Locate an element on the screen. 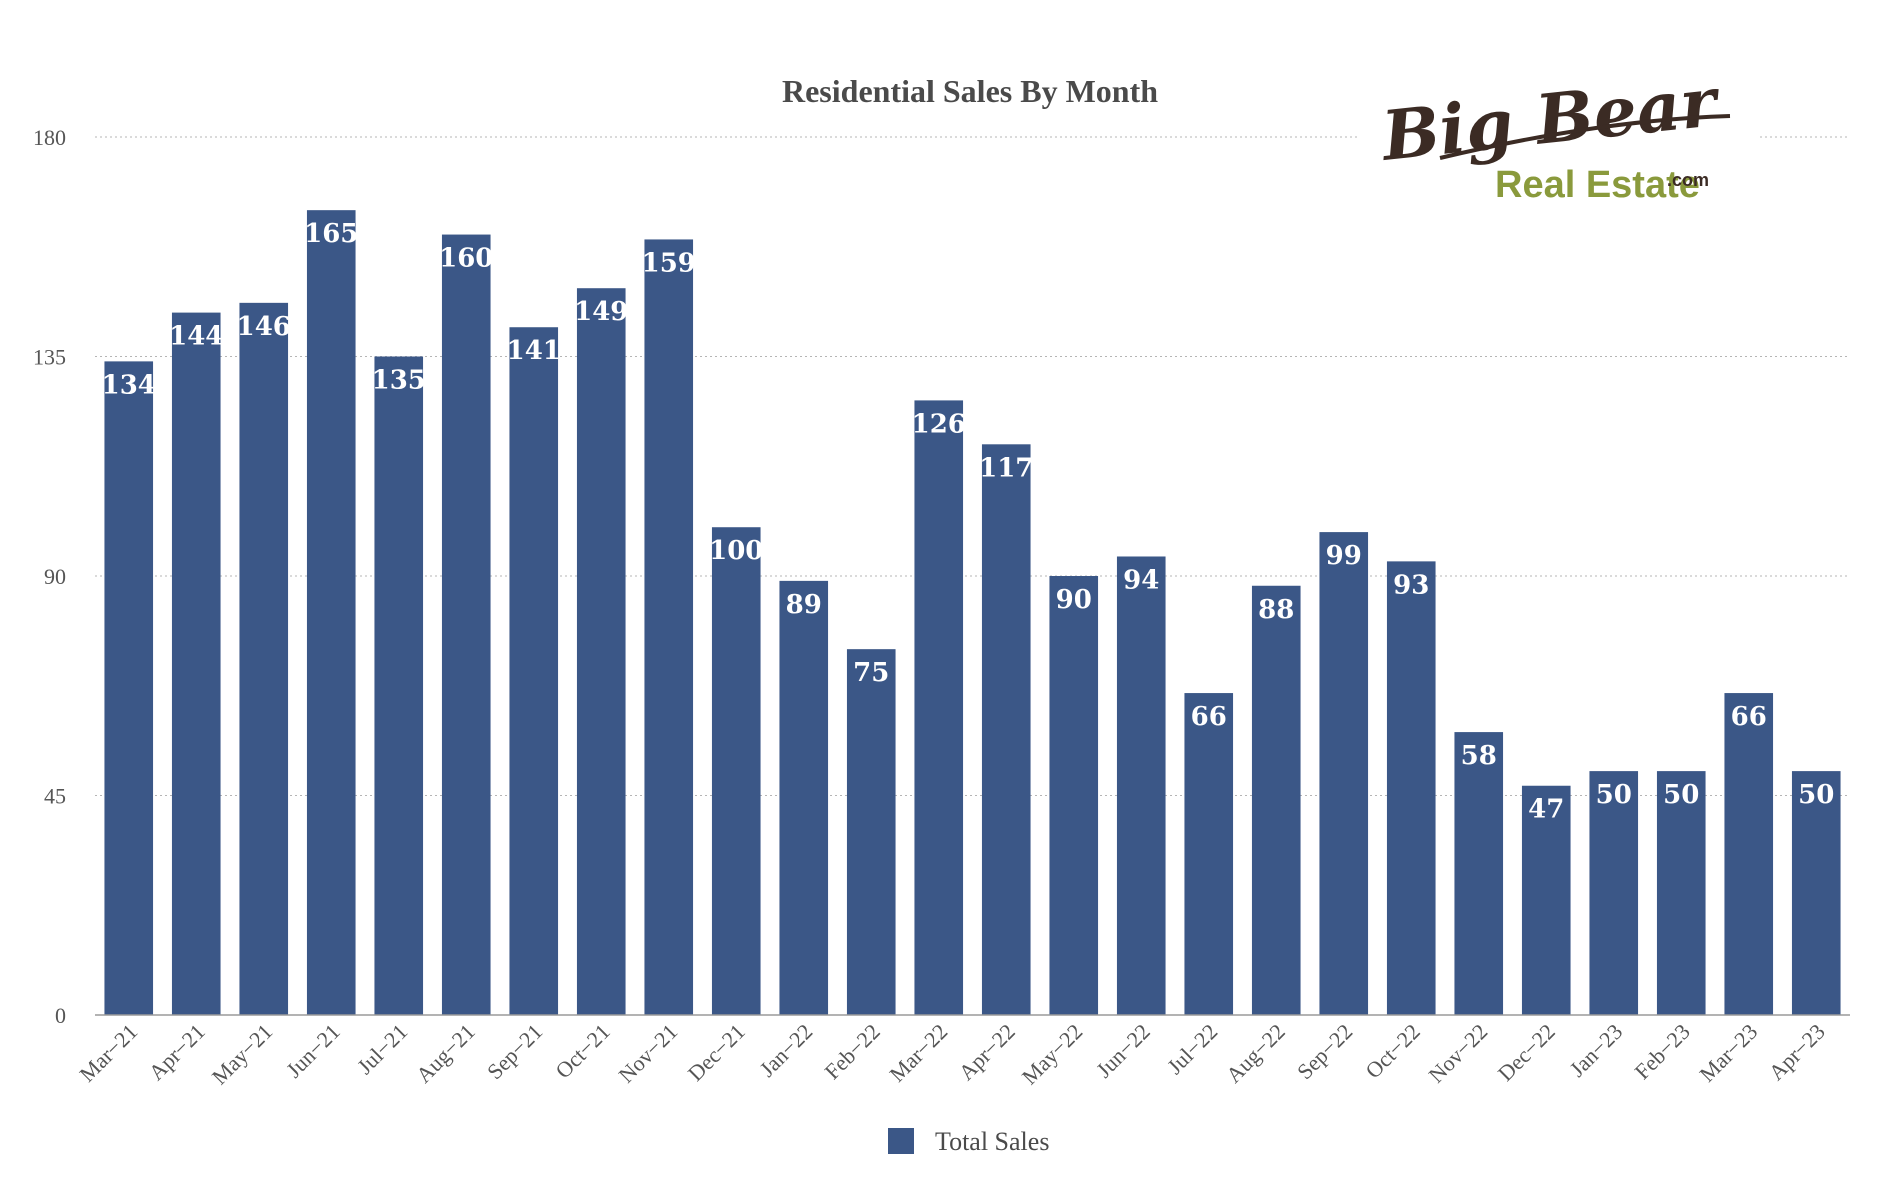 This screenshot has height=1180, width=1880. y-tick-label: 180 is located at coordinates (49, 137).